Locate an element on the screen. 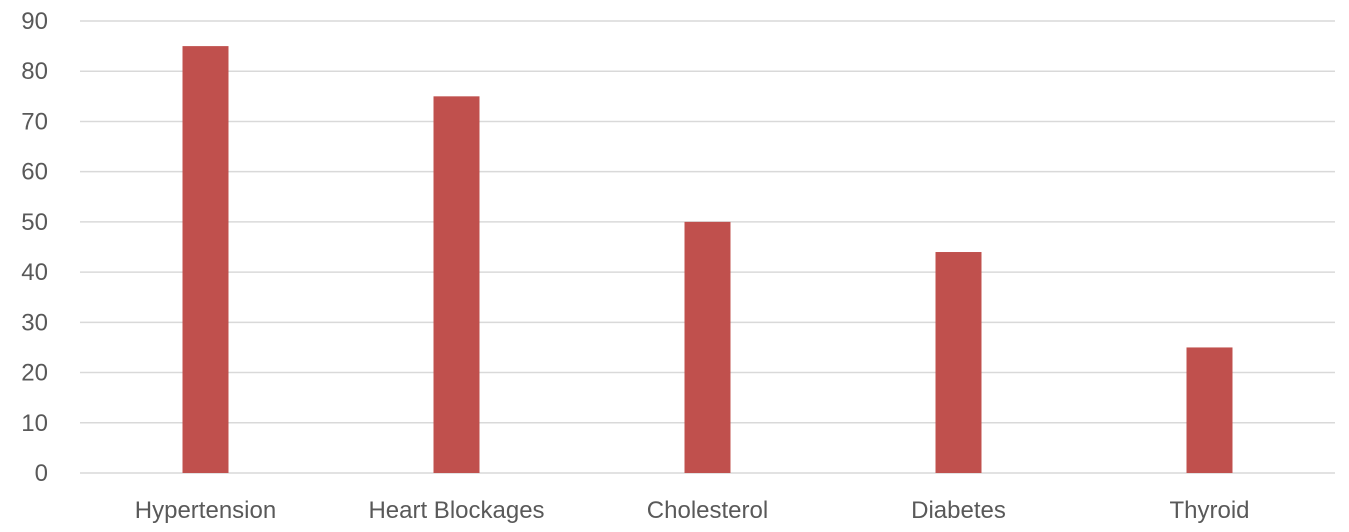 Image resolution: width=1349 pixels, height=532 pixels. y-tick-label: 30 is located at coordinates (34, 322).